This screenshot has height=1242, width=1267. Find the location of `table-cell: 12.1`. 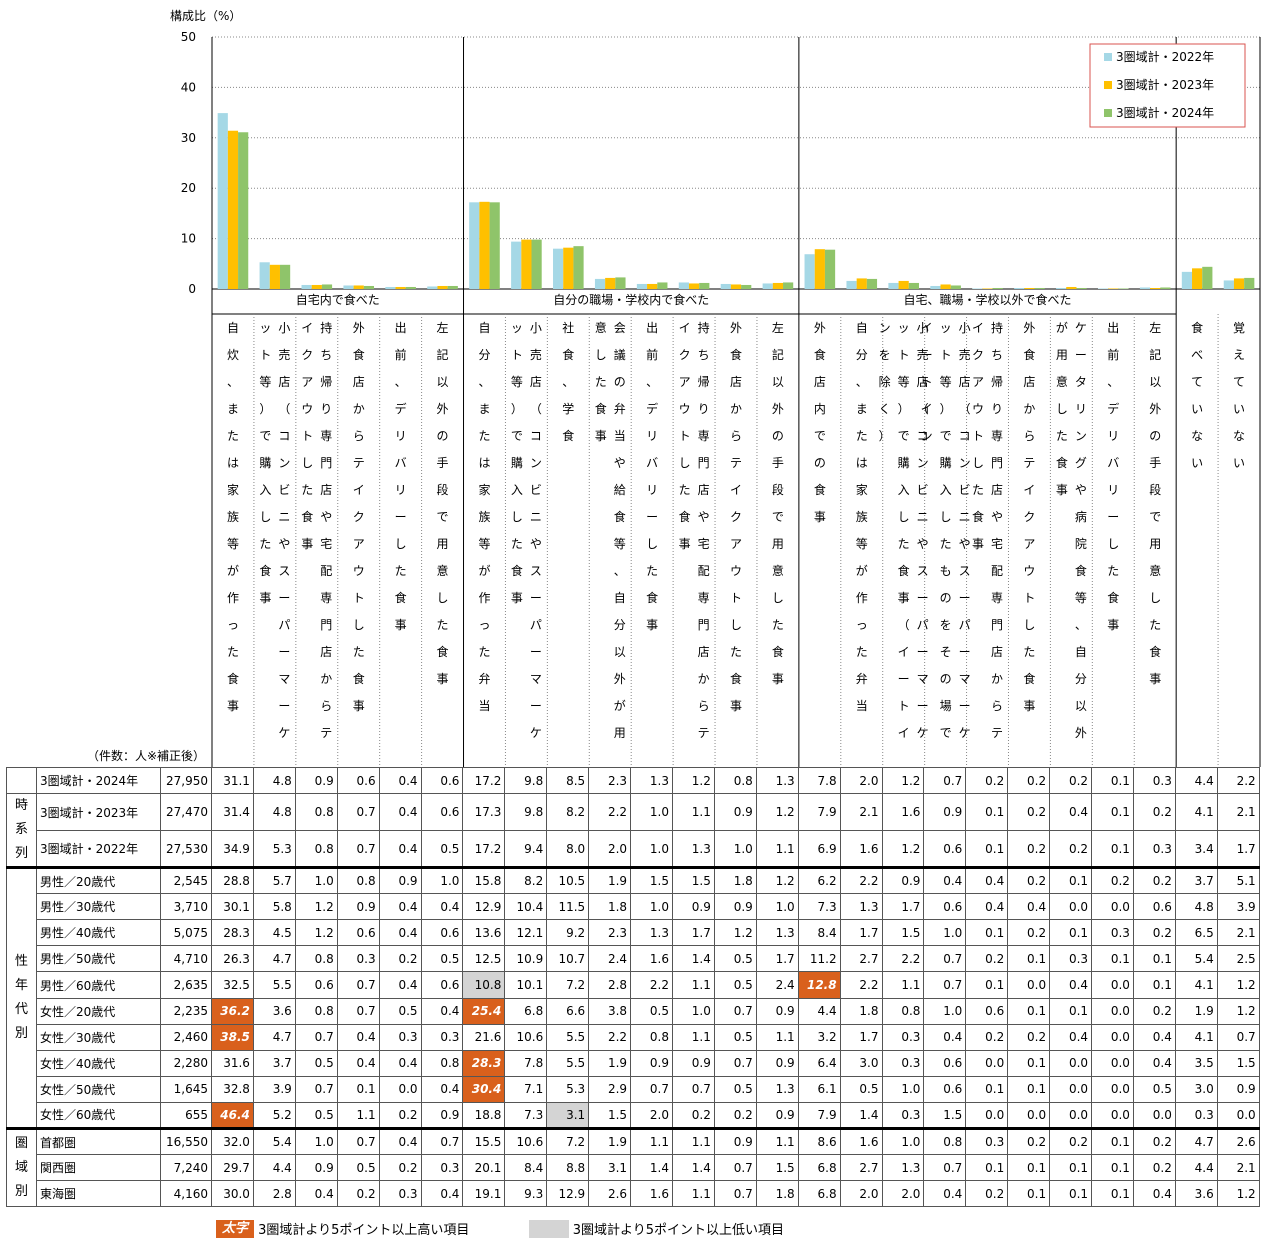

table-cell: 12.1 is located at coordinates (526, 933).